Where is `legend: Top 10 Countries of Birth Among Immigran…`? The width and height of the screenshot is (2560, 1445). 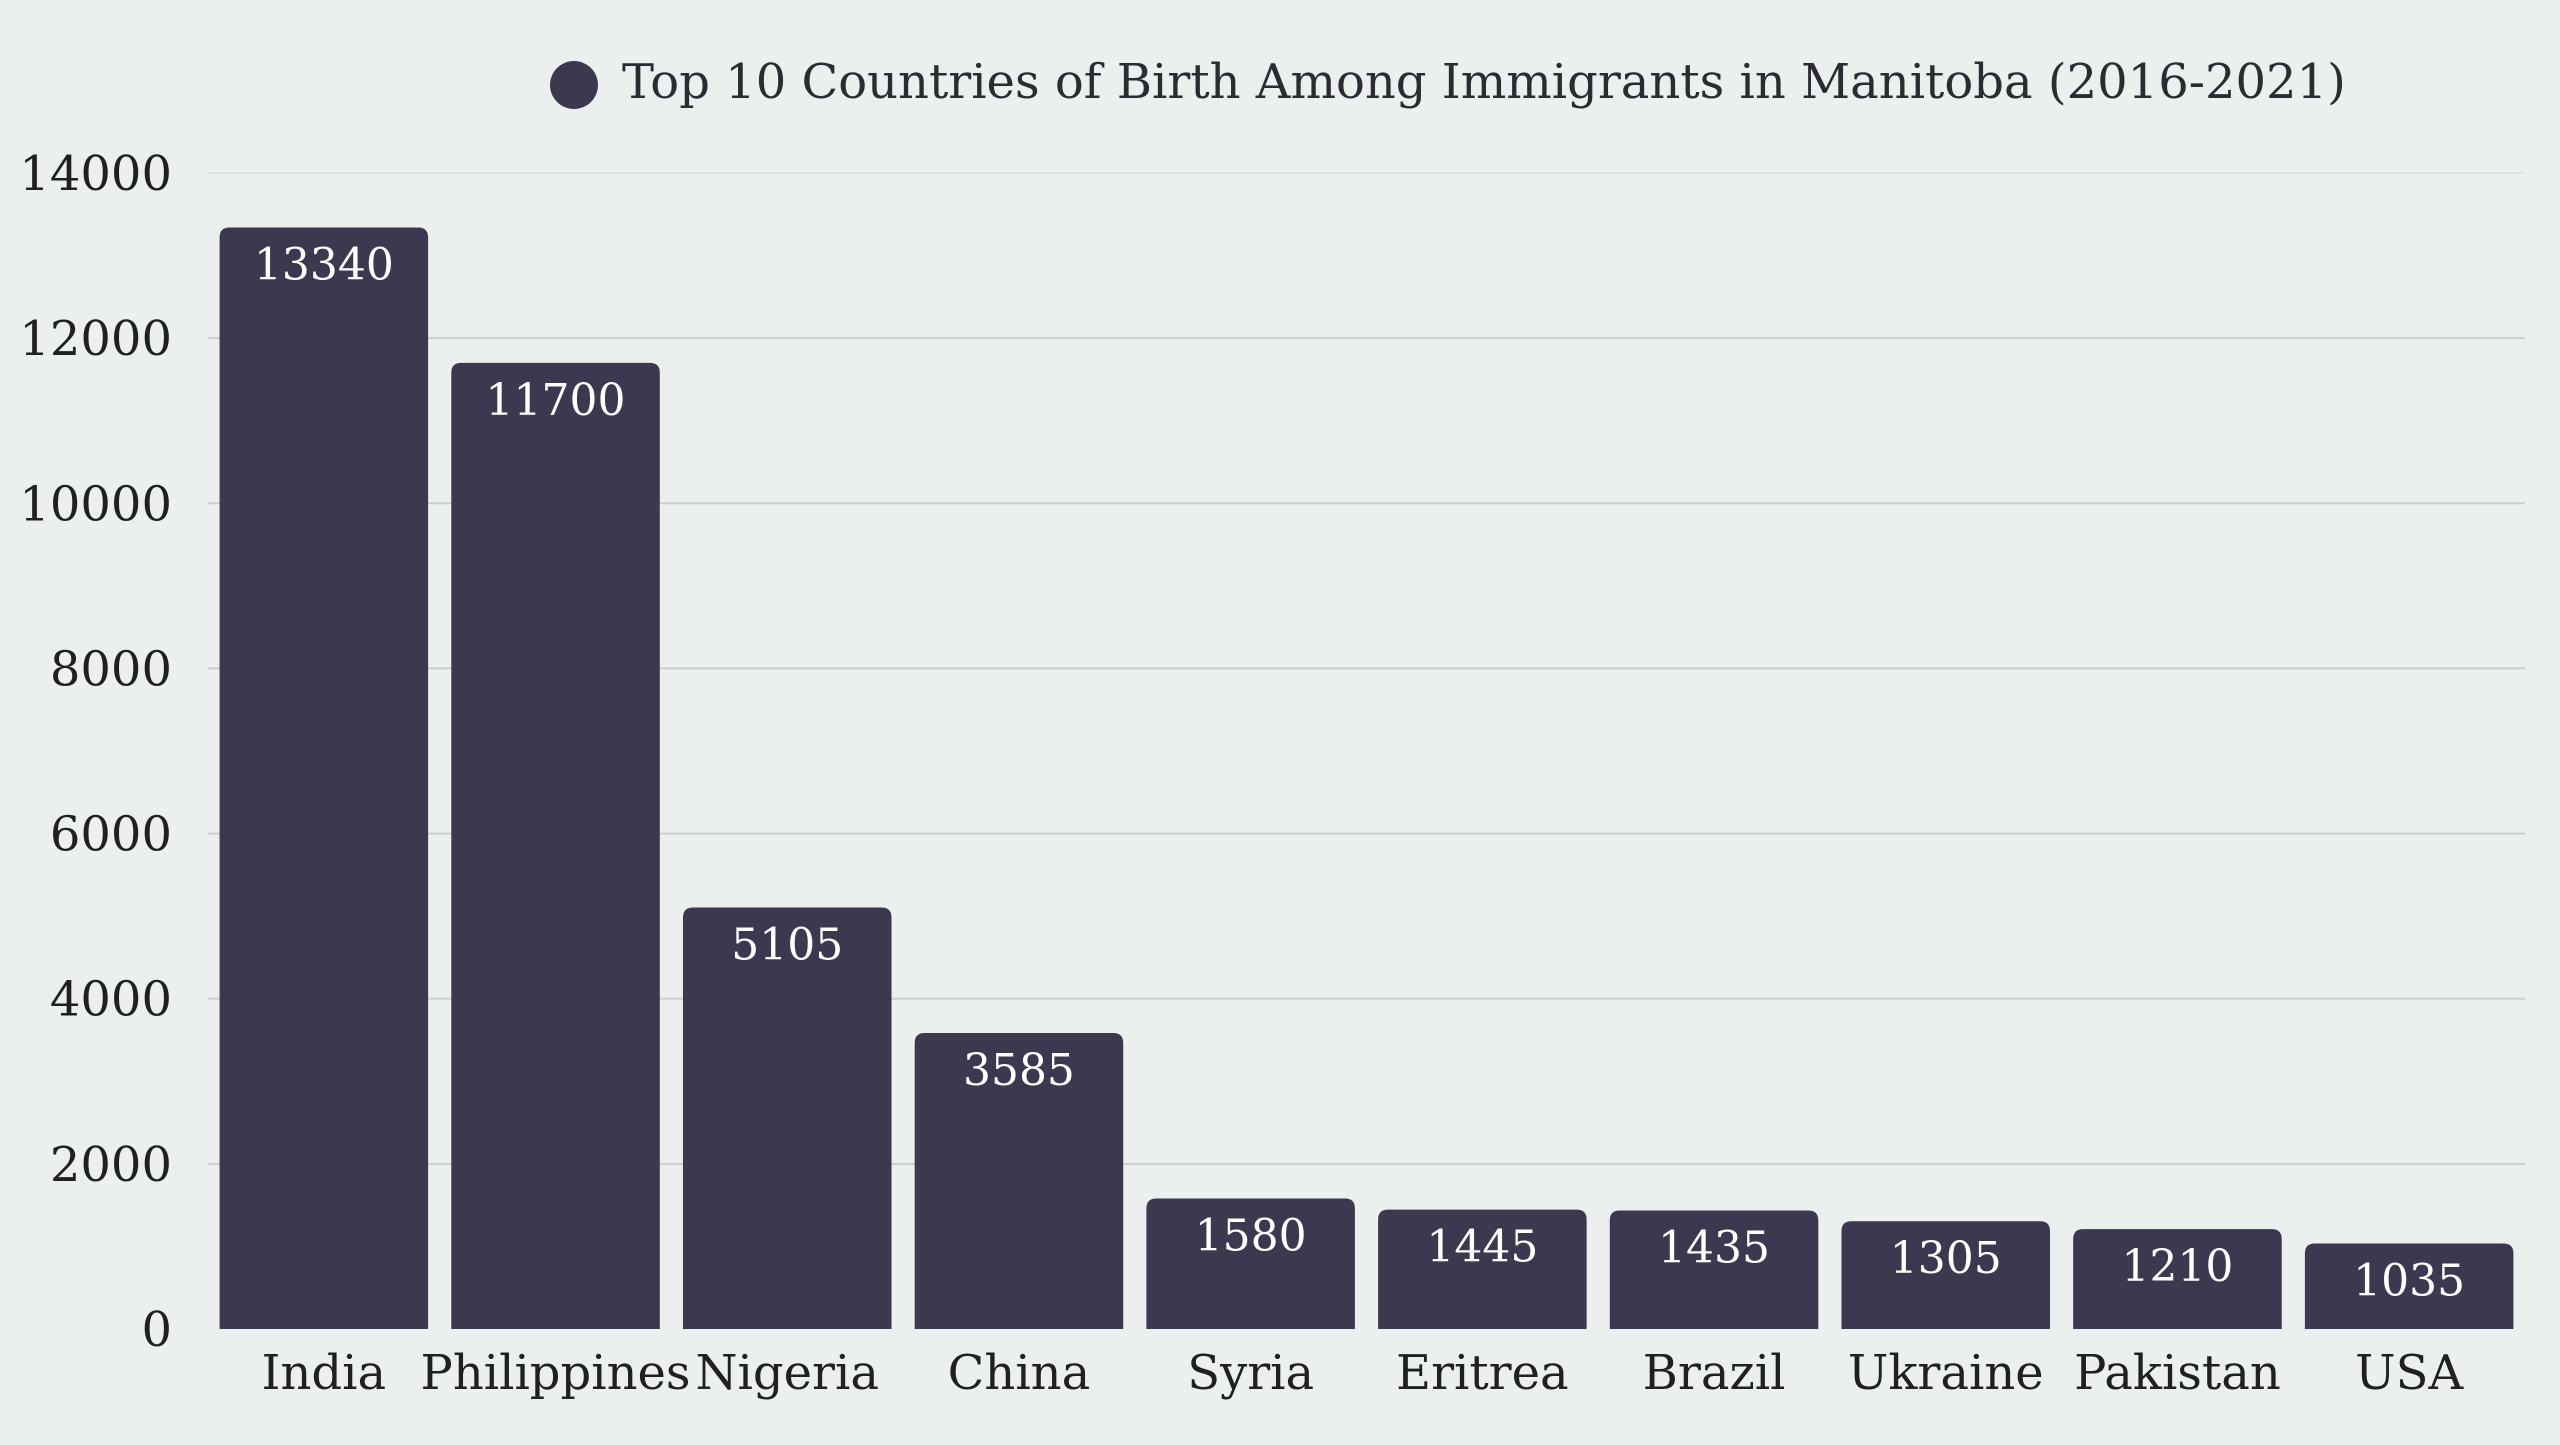 legend: Top 10 Countries of Birth Among Immigran… is located at coordinates (1448, 82).